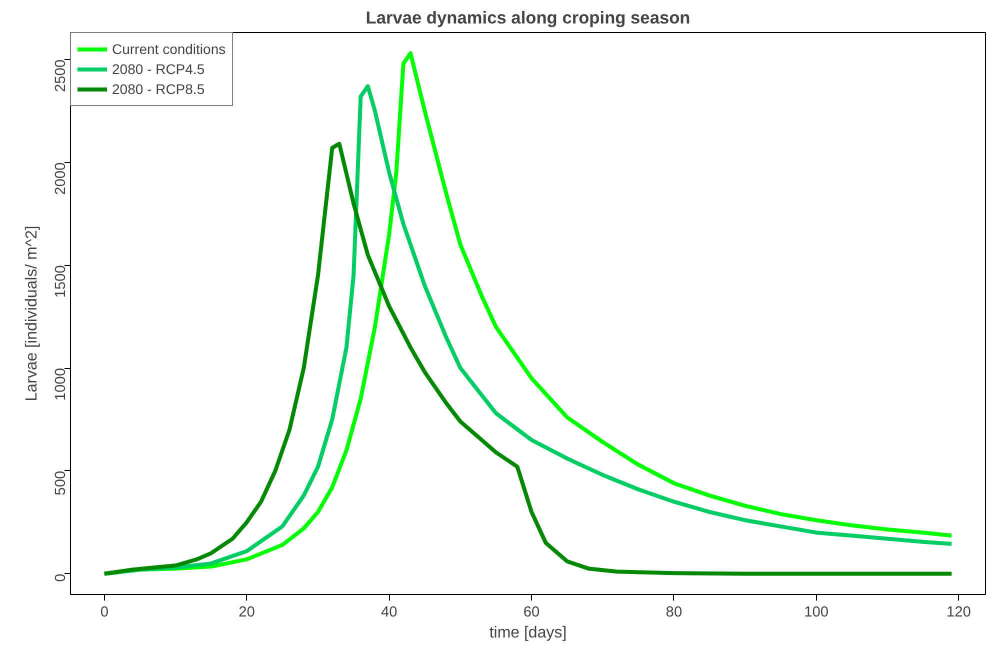 The height and width of the screenshot is (654, 987). Describe the element at coordinates (32, 314) in the screenshot. I see `y-axis-title: Larvae [individuals/ m^2]` at that location.